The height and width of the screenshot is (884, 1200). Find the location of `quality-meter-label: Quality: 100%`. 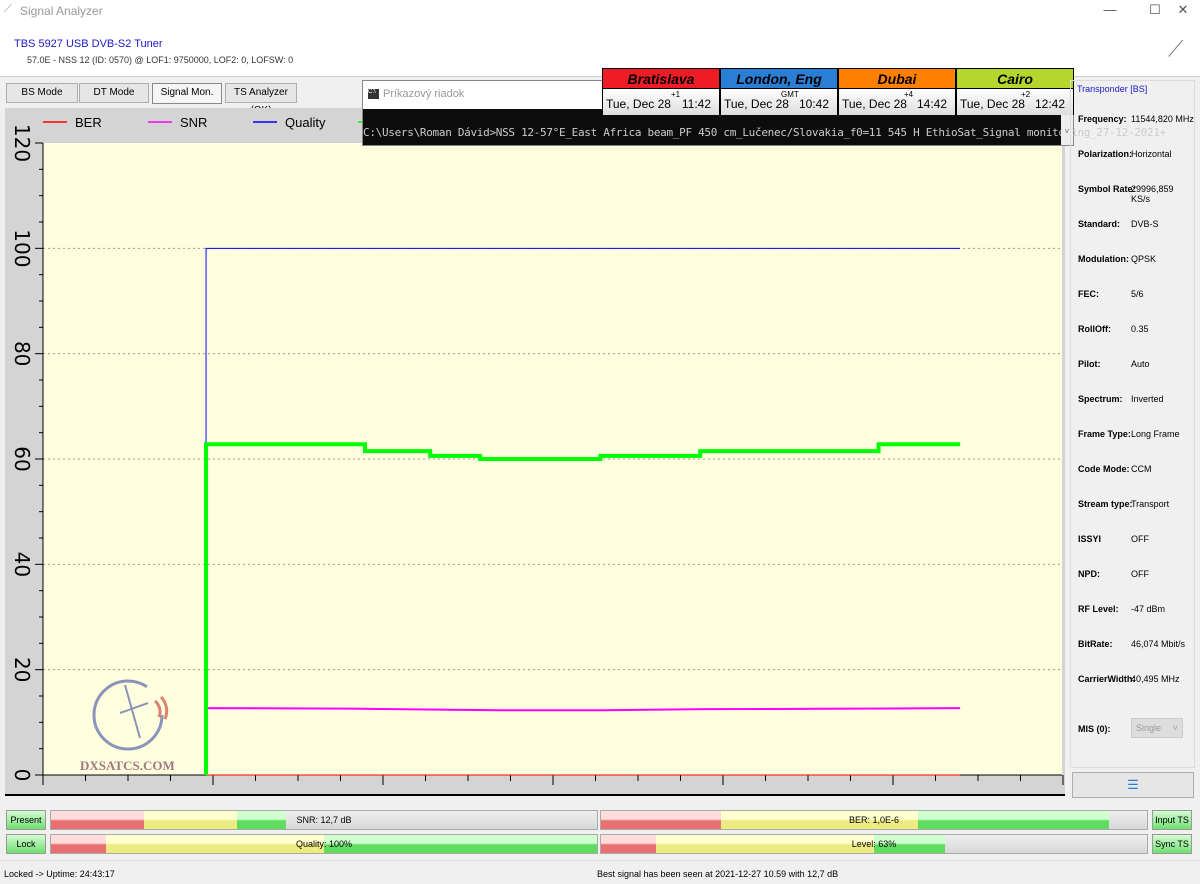

quality-meter-label: Quality: 100% is located at coordinates (324, 844).